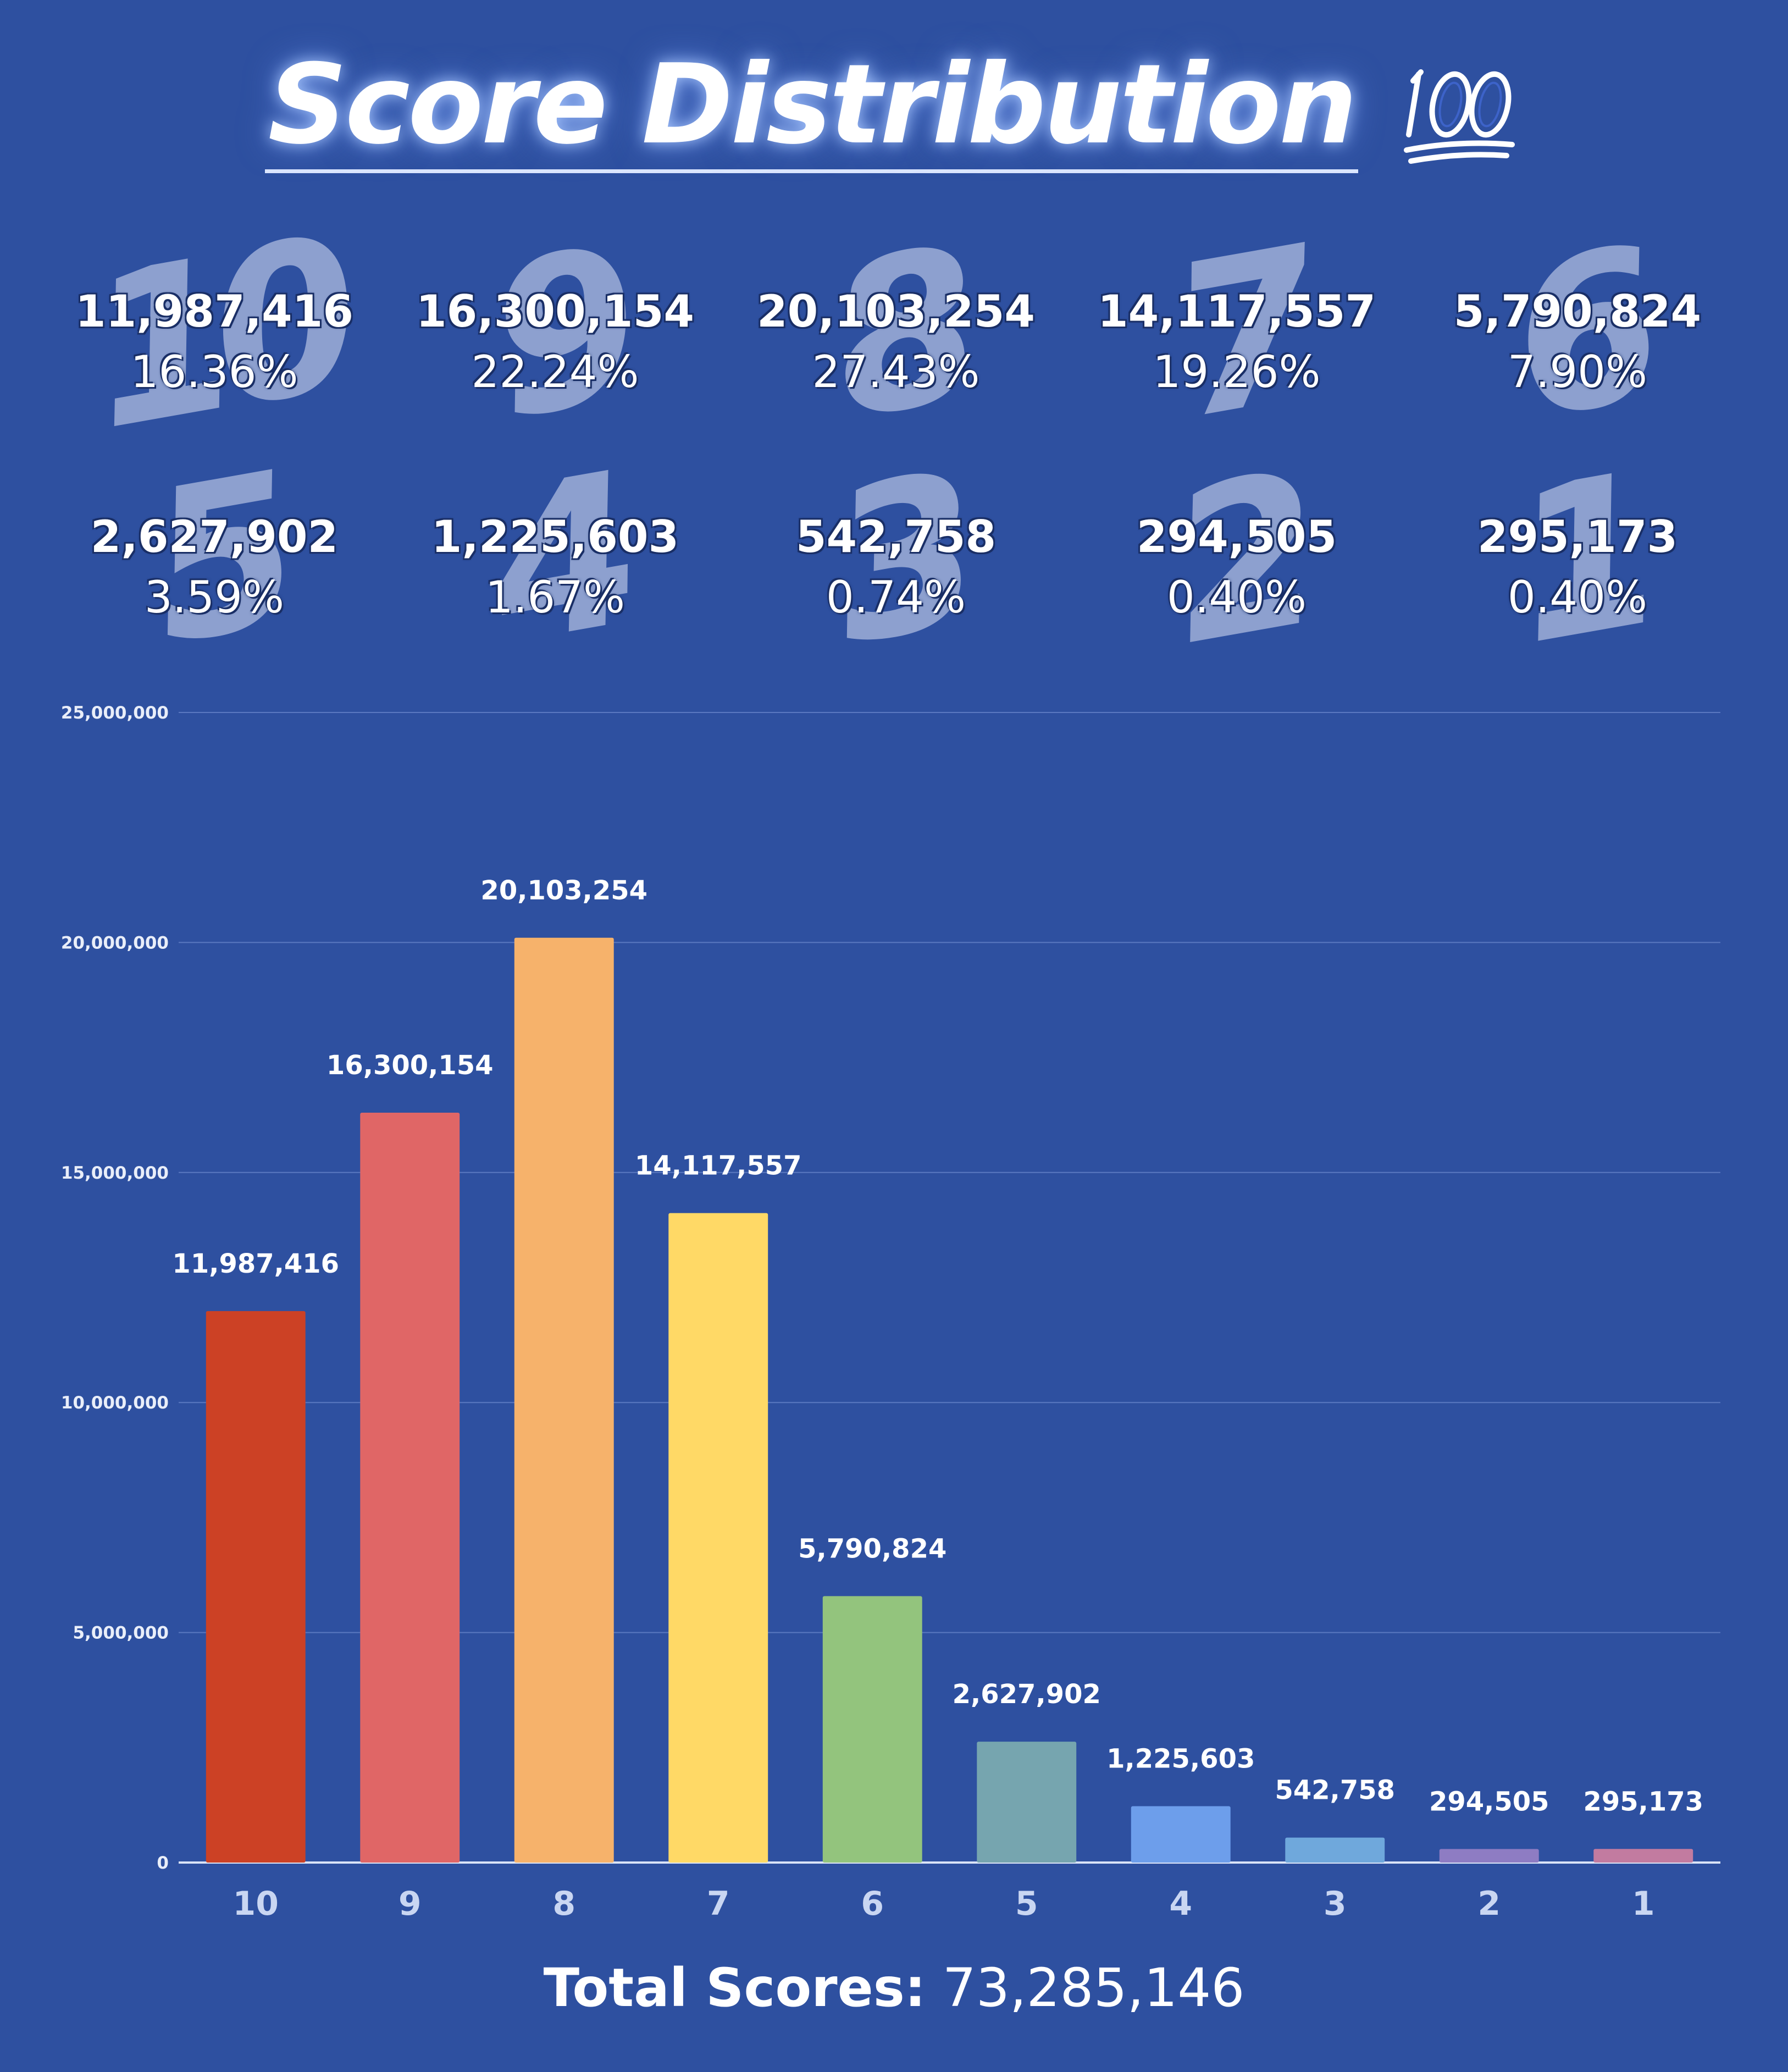 The image size is (1788, 2072). Describe the element at coordinates (1236, 311) in the screenshot. I see `stat-count: 14,117,557` at that location.